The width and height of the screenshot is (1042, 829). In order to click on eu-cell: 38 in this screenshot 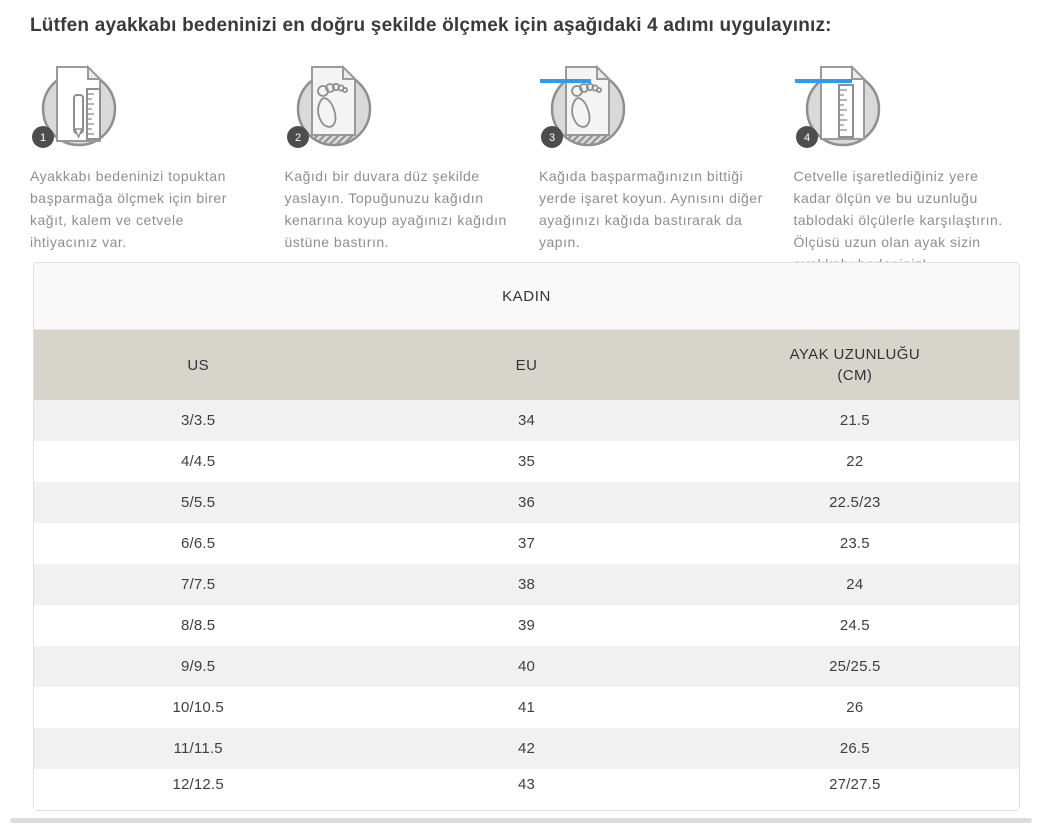, I will do `click(526, 584)`.